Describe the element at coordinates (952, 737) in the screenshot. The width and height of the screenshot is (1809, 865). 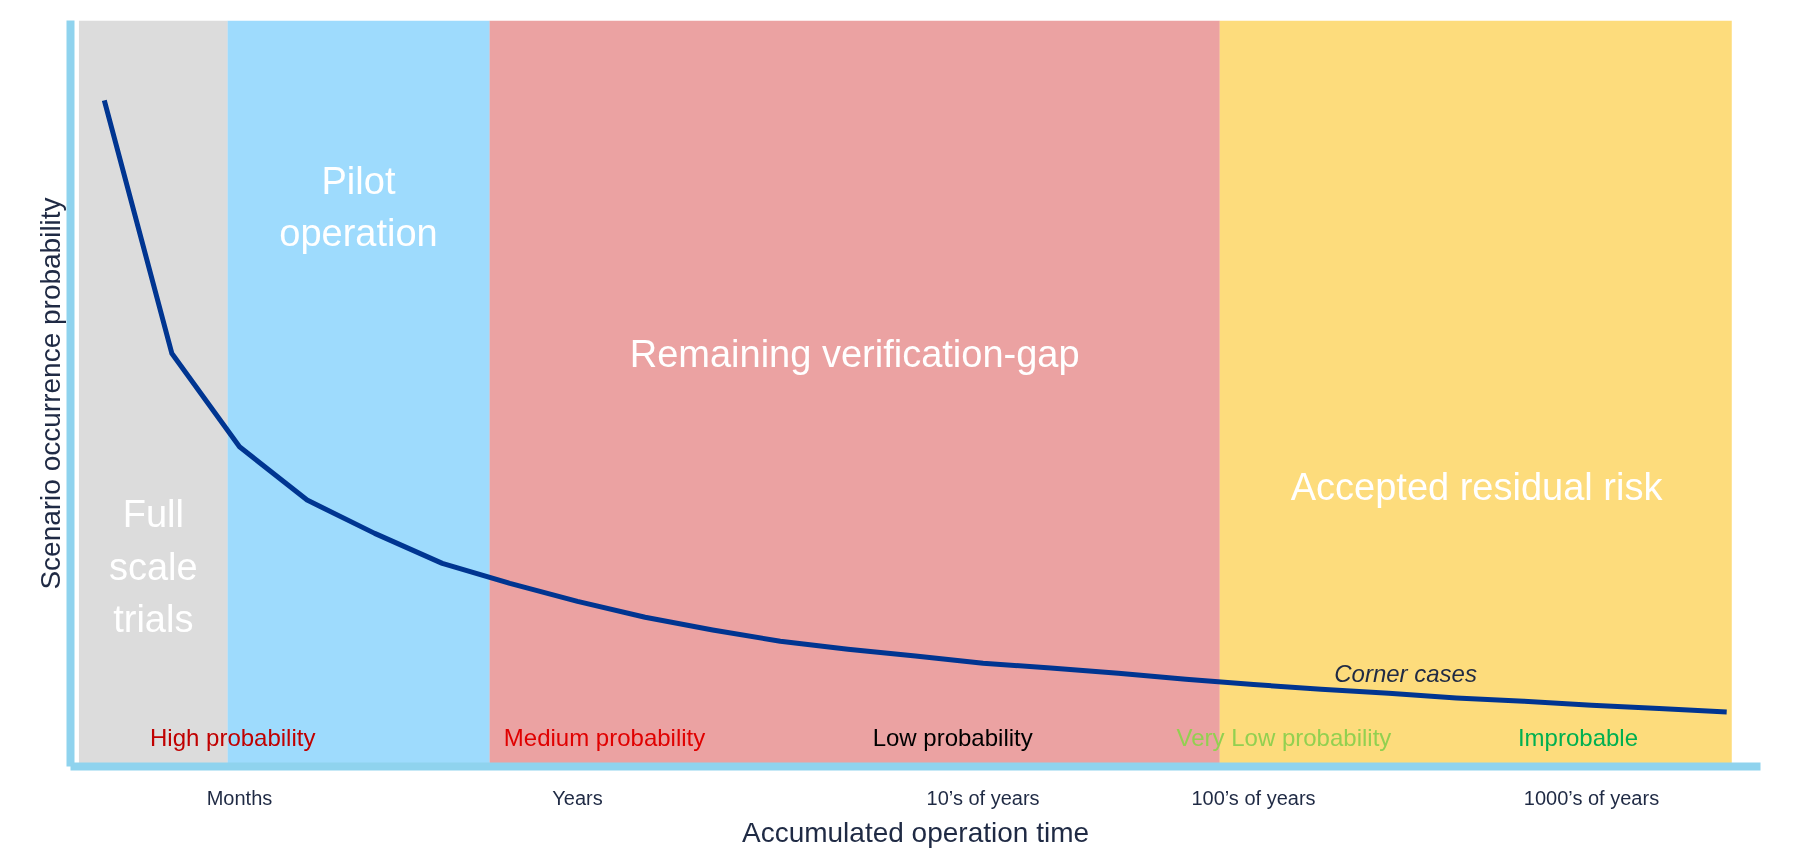
I see `annotation: Low probability` at that location.